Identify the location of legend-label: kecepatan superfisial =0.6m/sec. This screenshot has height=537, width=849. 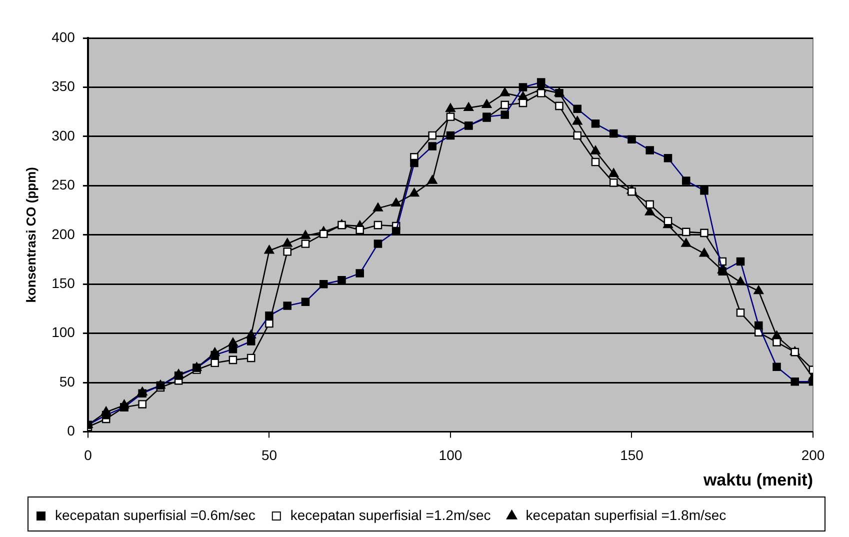
(155, 514).